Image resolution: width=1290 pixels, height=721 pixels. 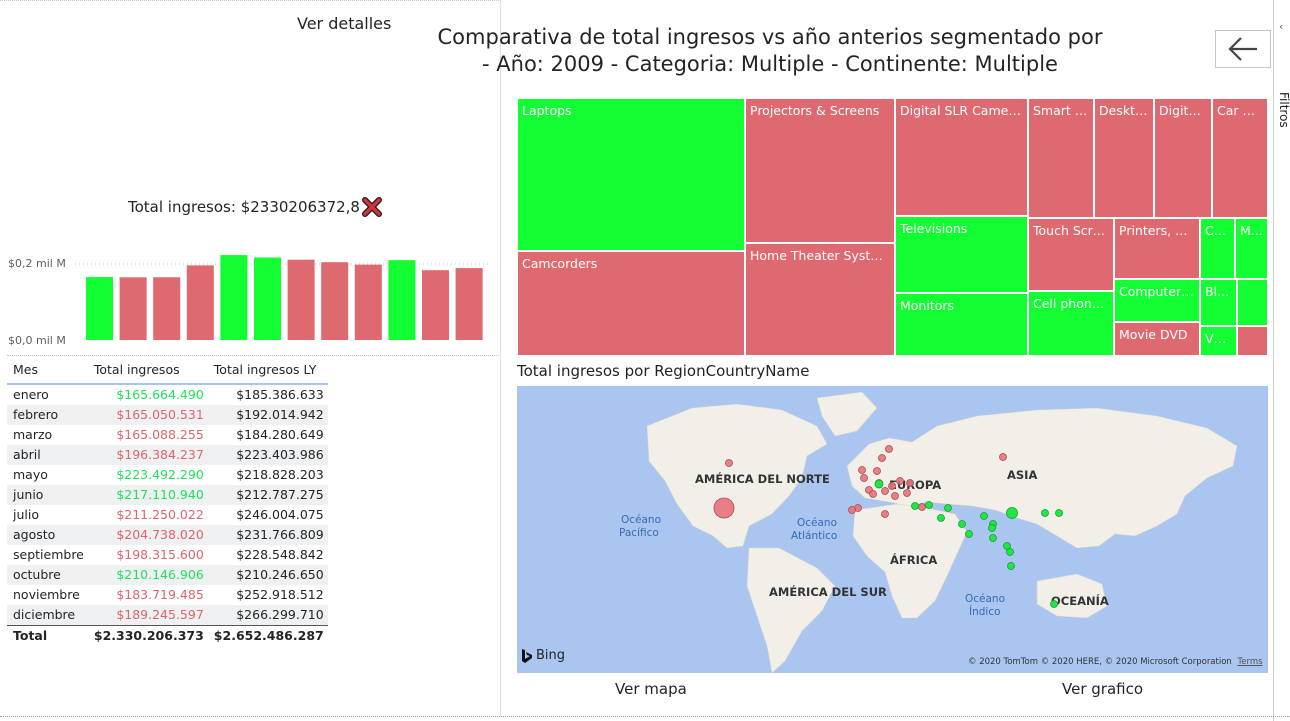 What do you see at coordinates (435, 305) in the screenshot?
I see `bar-noviembre` at bounding box center [435, 305].